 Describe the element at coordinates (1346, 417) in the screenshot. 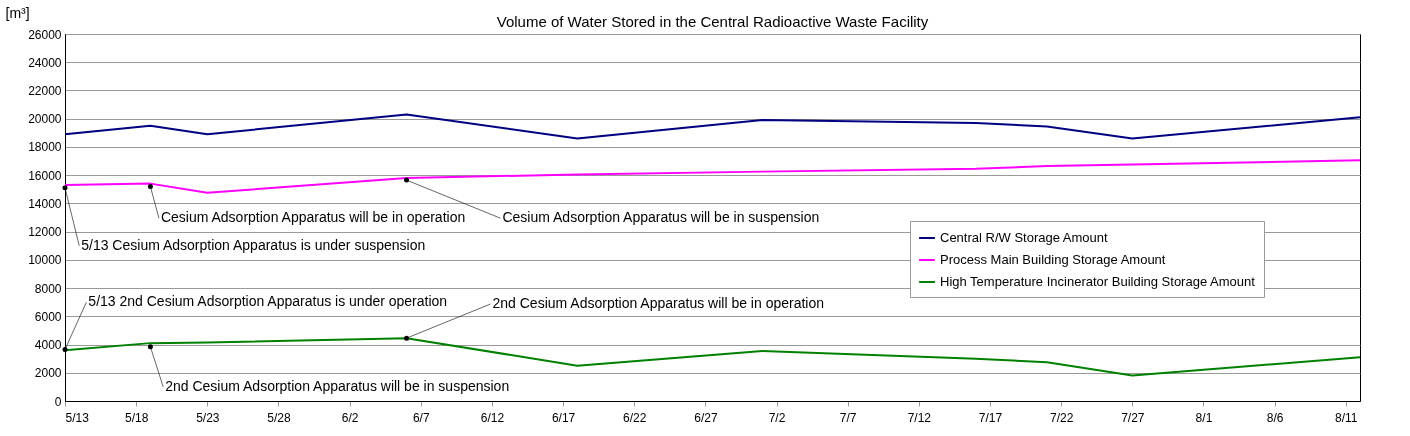

I see `x-tick-label: 8/11` at that location.